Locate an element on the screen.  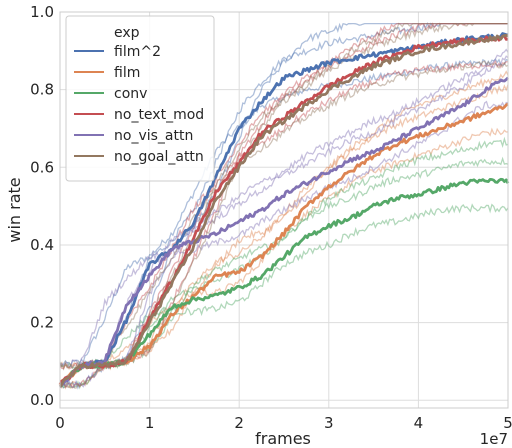
y-tick-label: 0.8 is located at coordinates (42, 90).